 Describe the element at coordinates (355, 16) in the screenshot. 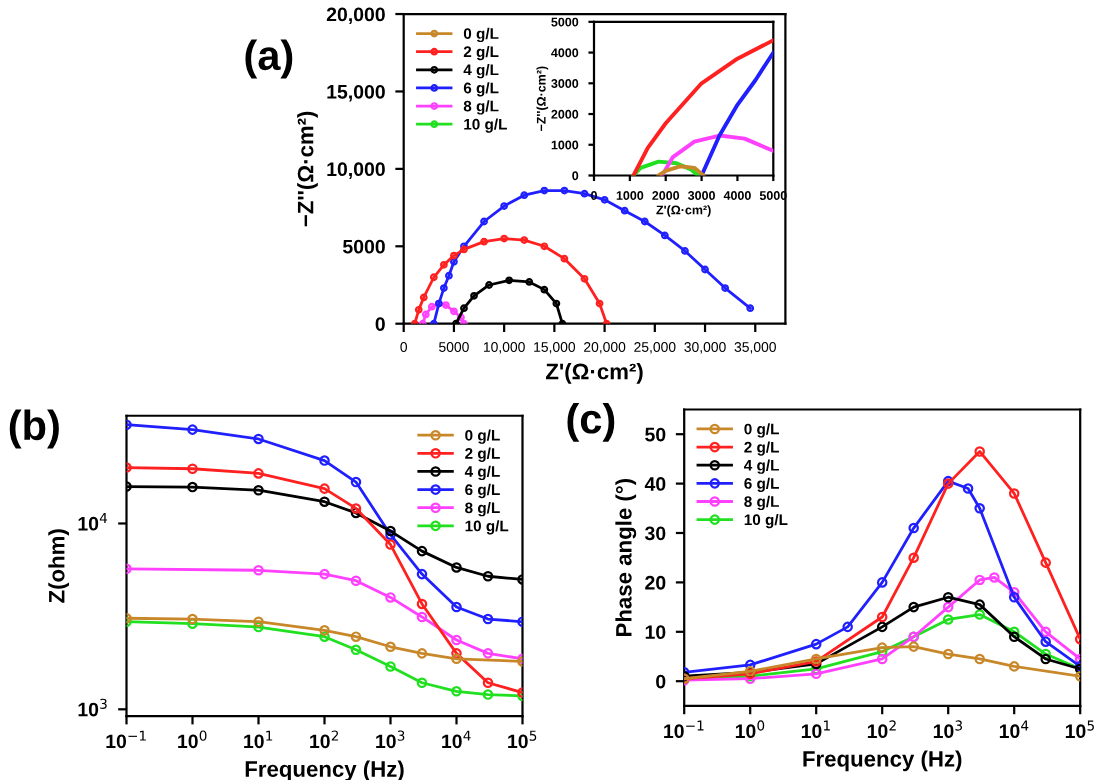

I see `y-tick-label: 20,000` at that location.